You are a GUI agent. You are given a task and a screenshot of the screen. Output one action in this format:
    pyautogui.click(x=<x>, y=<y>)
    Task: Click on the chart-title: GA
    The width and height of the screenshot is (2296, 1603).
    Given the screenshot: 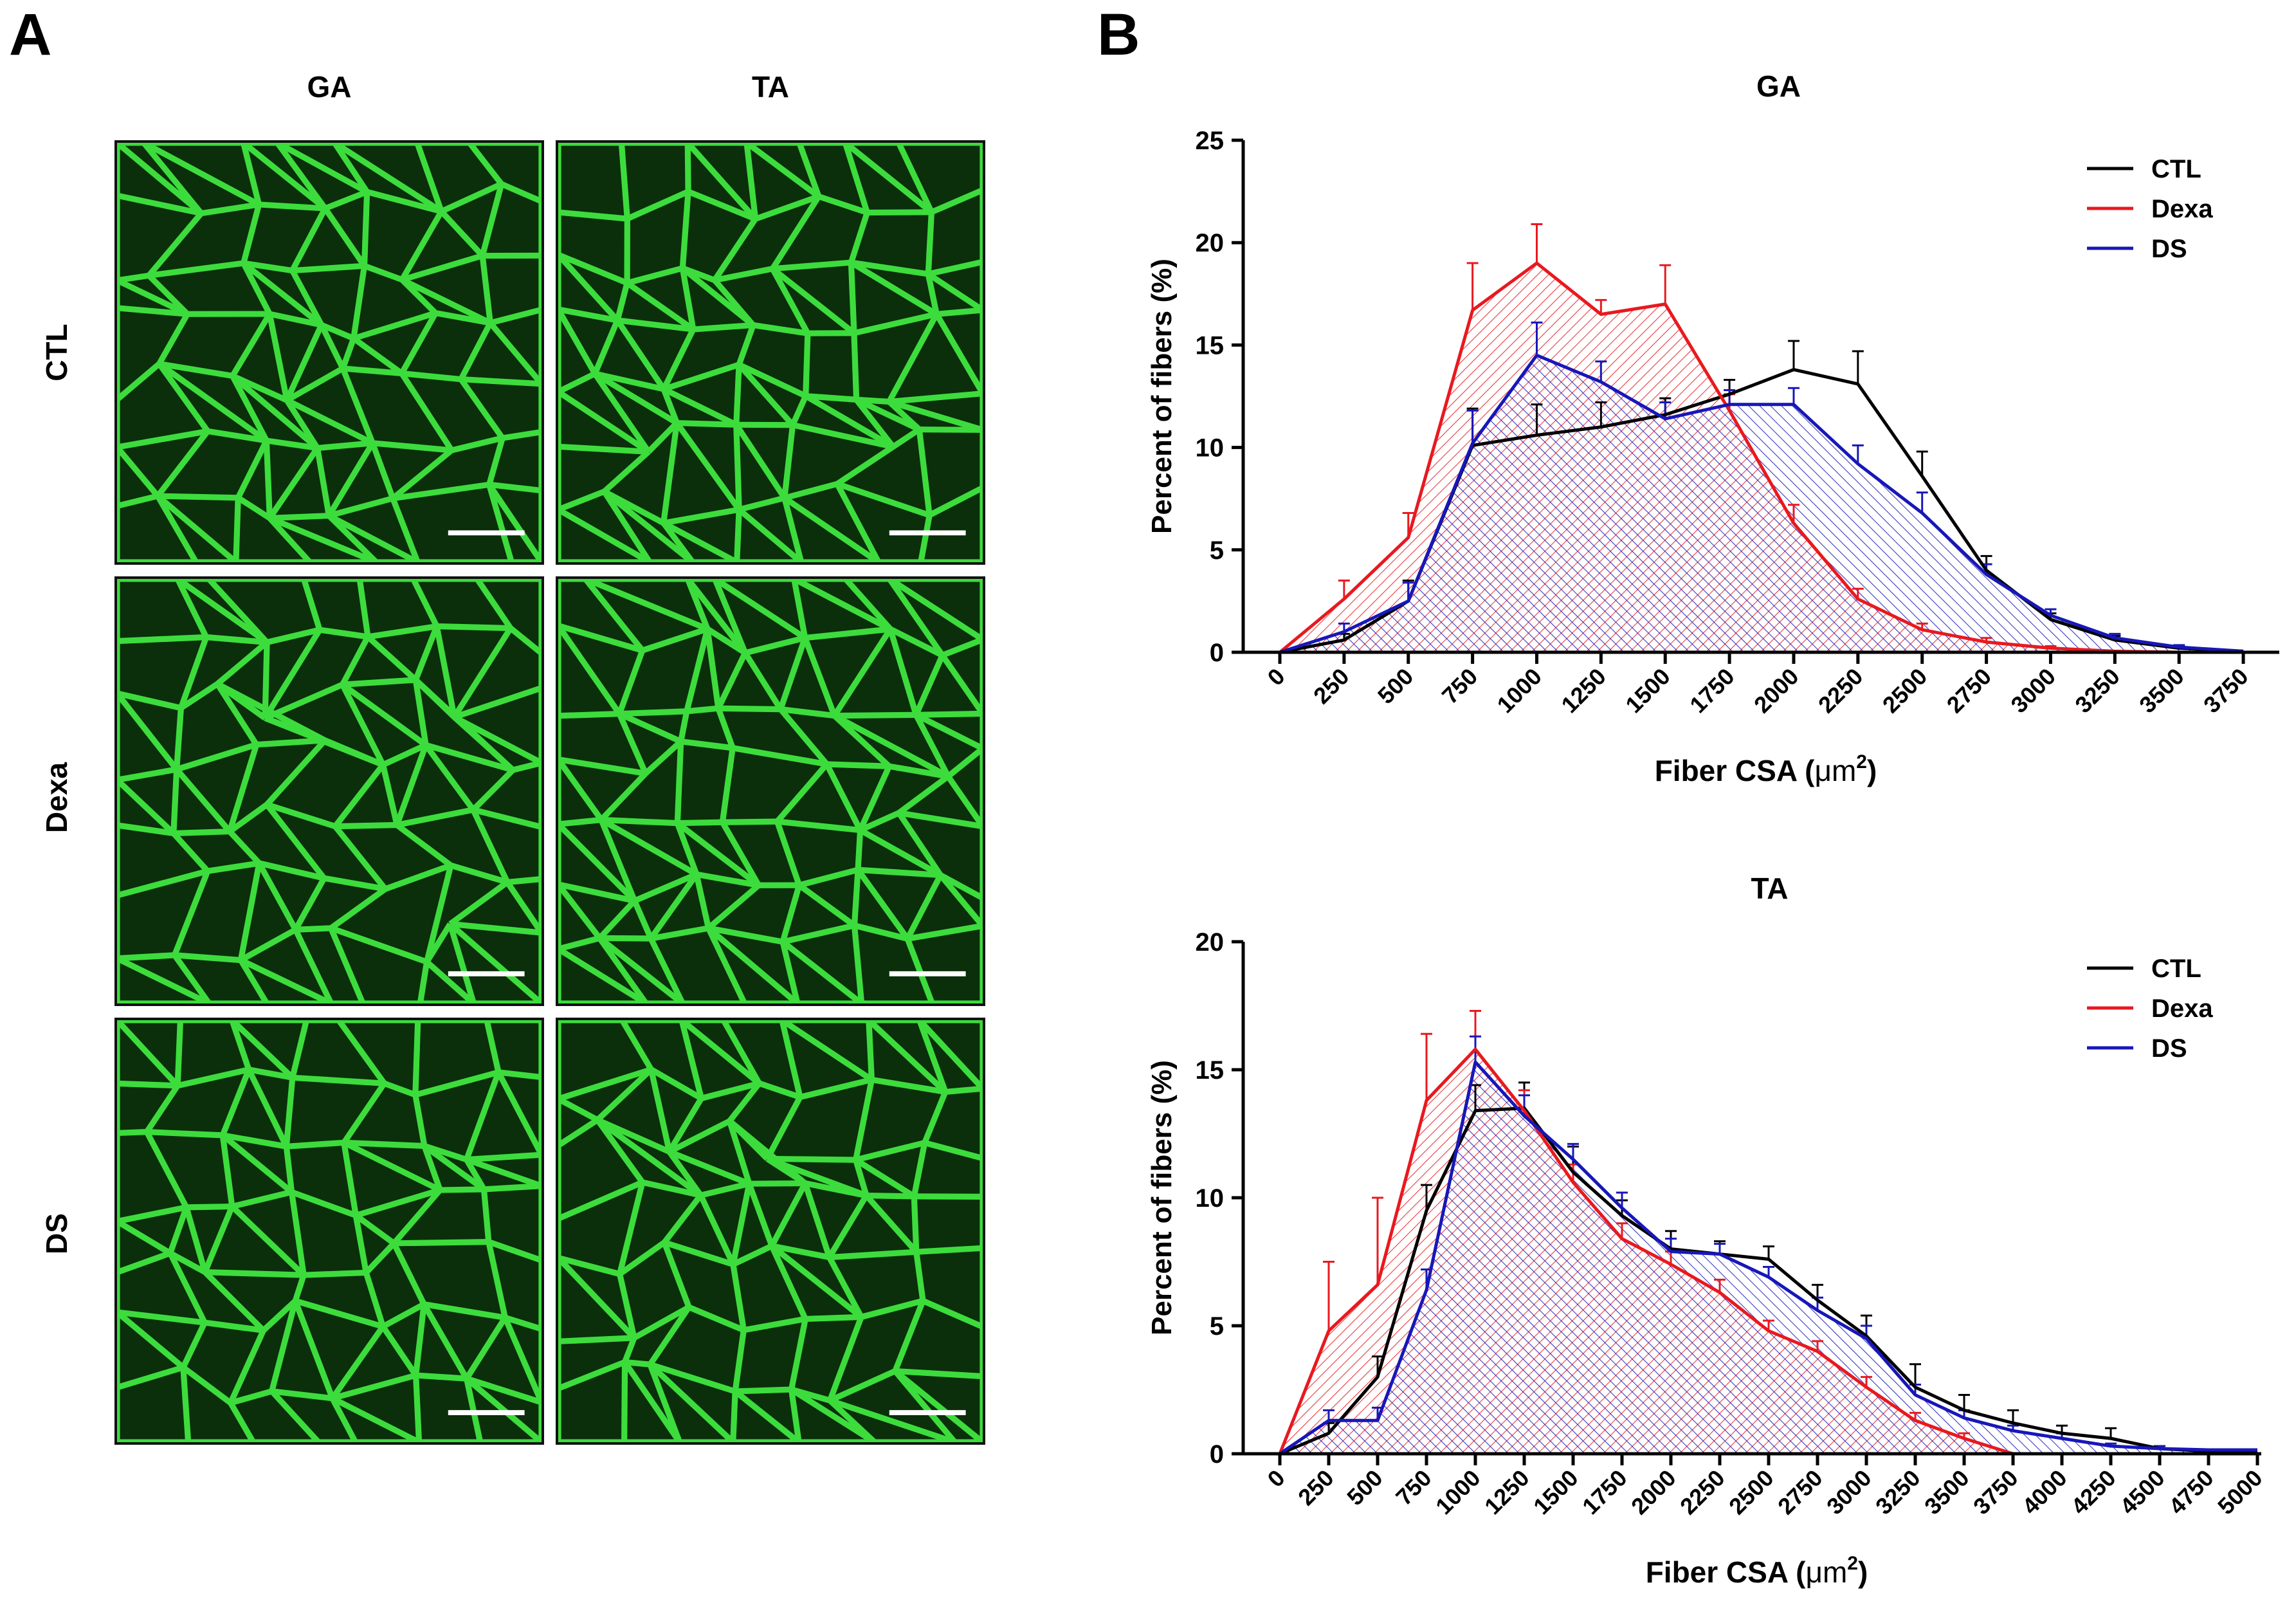 What is the action you would take?
    pyautogui.click(x=1779, y=86)
    